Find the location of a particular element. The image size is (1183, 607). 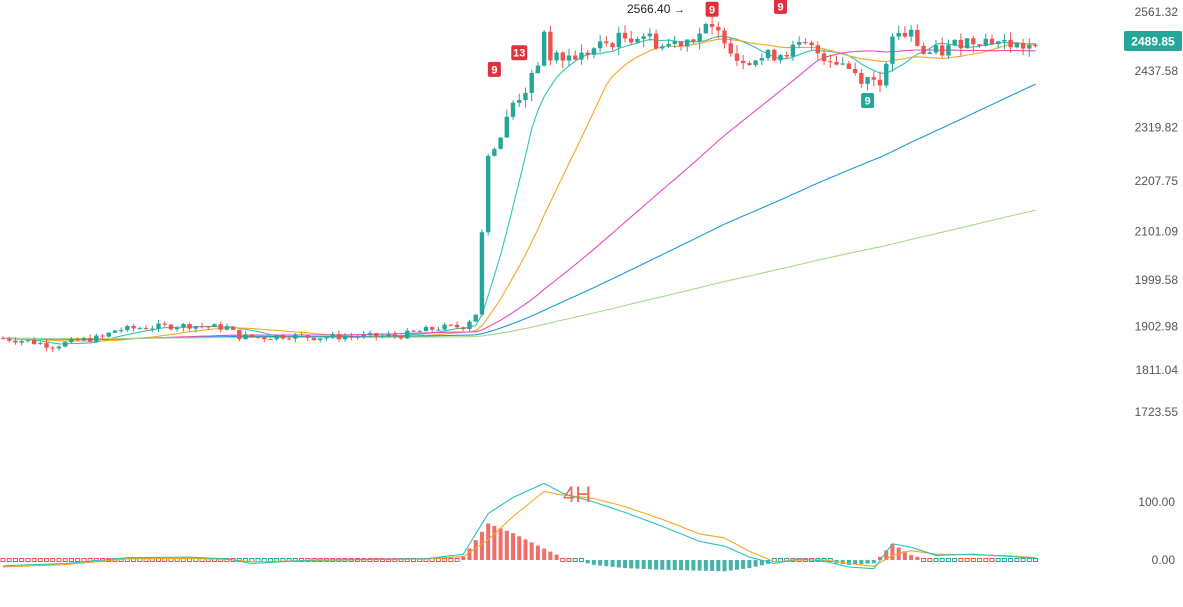

last-price-badge: 2489.85 is located at coordinates (1153, 41).